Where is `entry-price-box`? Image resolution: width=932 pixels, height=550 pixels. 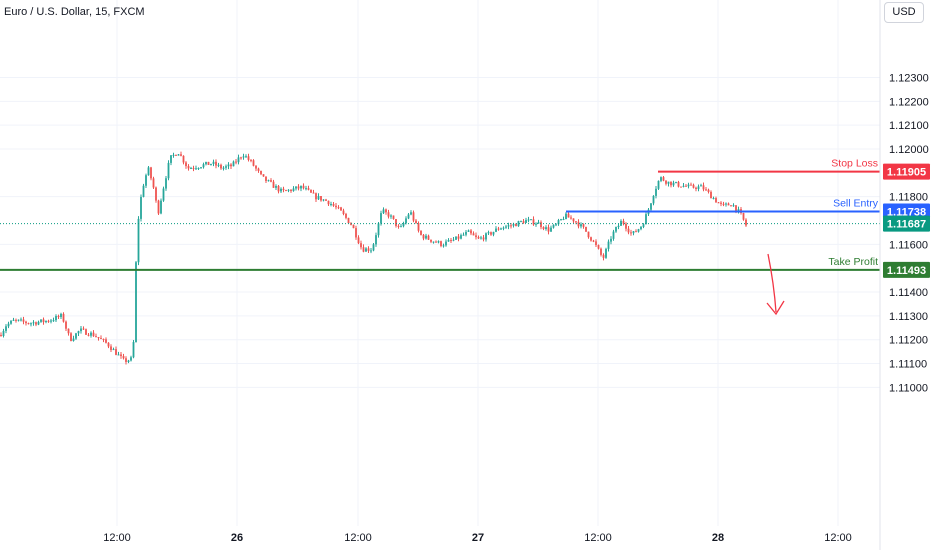 entry-price-box is located at coordinates (906, 211).